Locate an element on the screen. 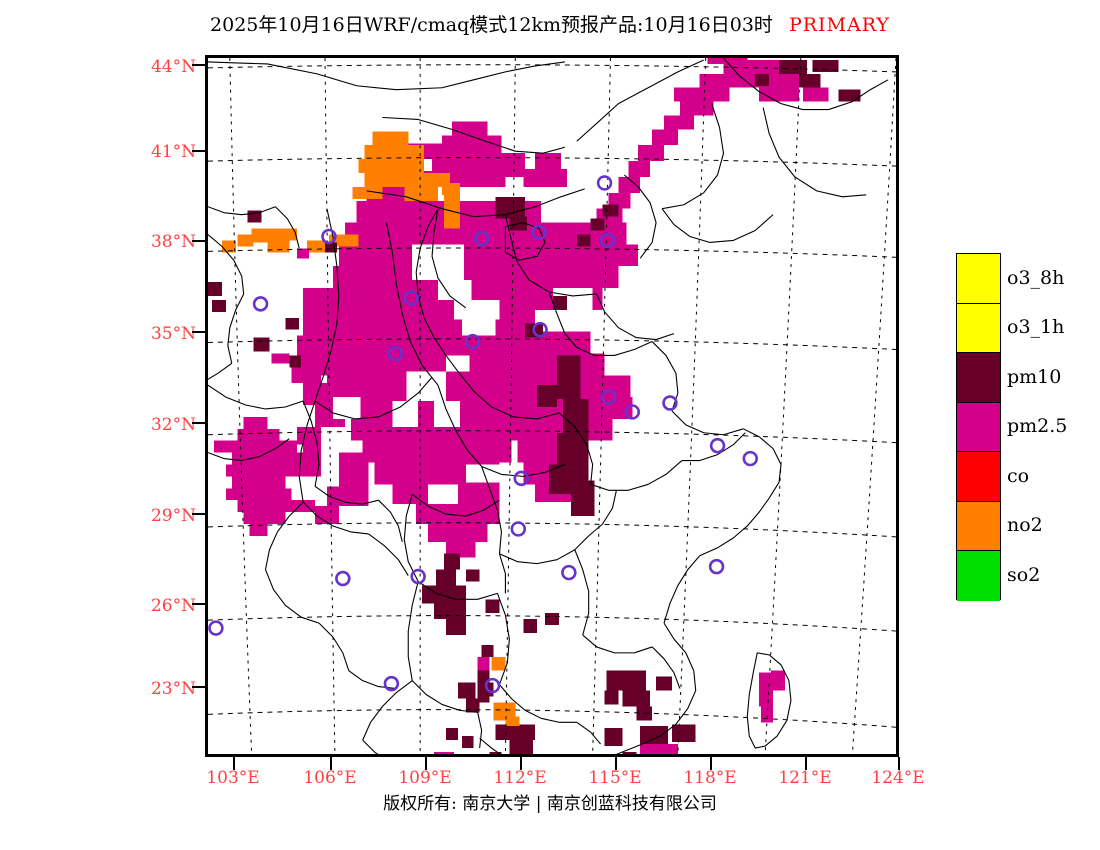 This screenshot has height=850, width=1100. x-tick-label: 118°E is located at coordinates (710, 778).